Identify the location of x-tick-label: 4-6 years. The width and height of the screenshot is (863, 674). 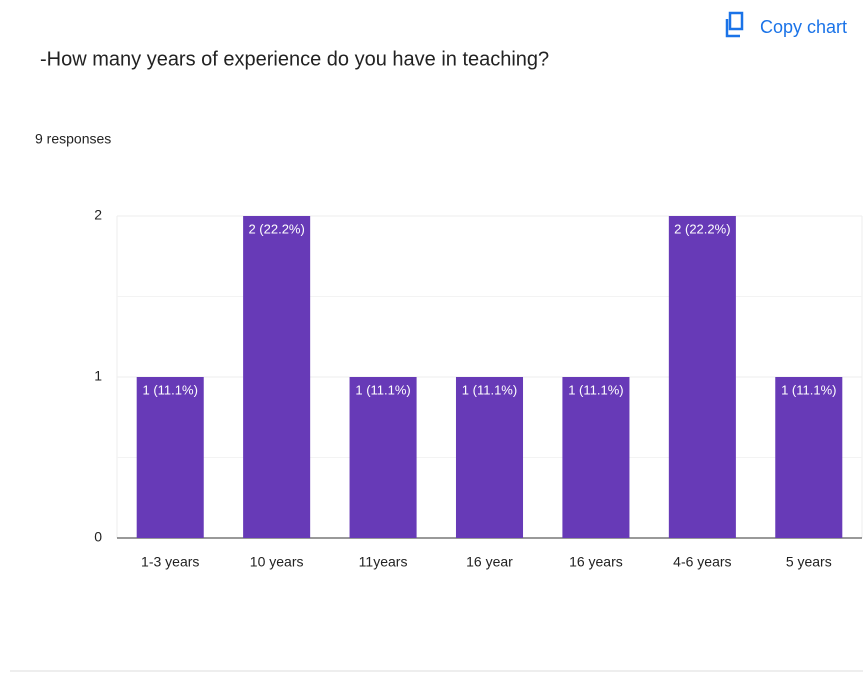
(702, 562).